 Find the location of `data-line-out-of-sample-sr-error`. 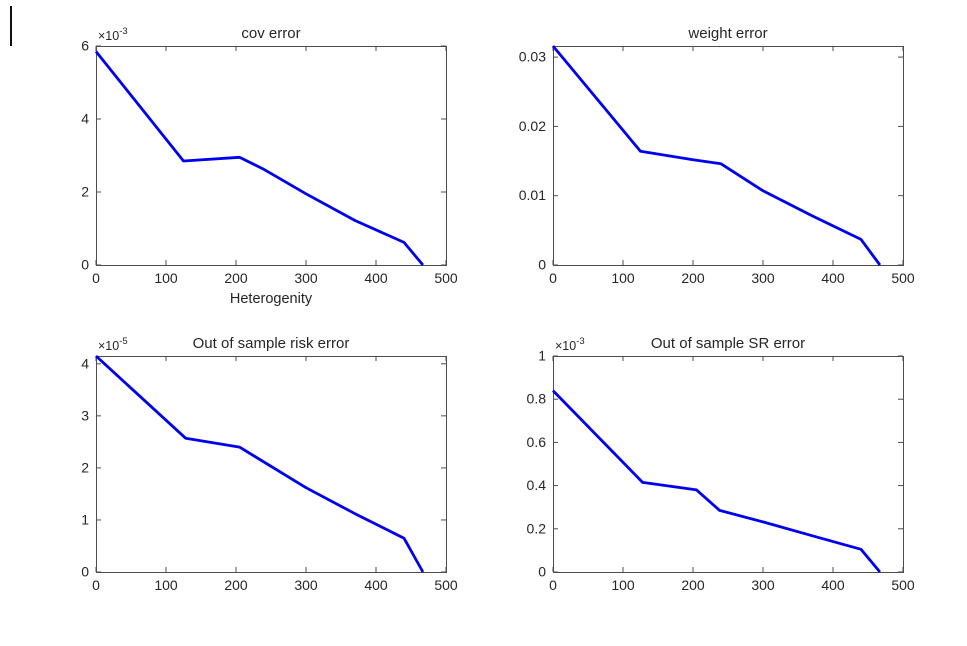

data-line-out-of-sample-sr-error is located at coordinates (716, 481).